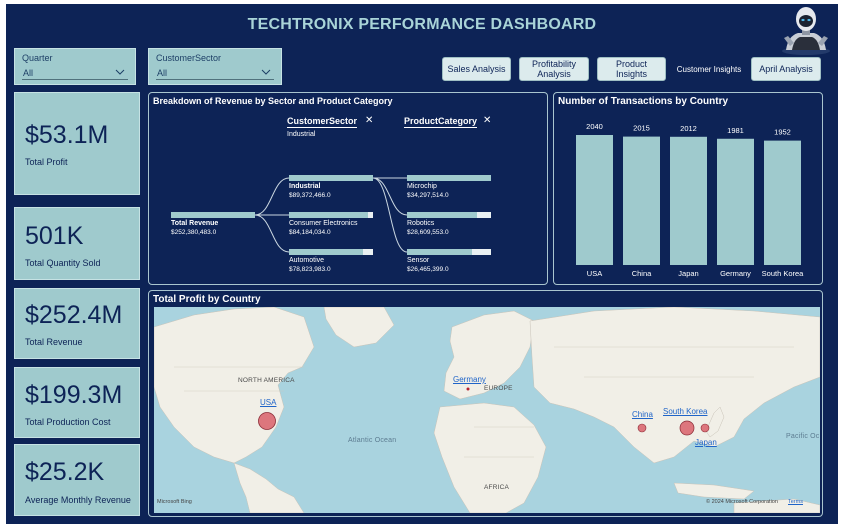  I want to click on transactions-chart-title: Number of Transactions by Country, so click(643, 101).